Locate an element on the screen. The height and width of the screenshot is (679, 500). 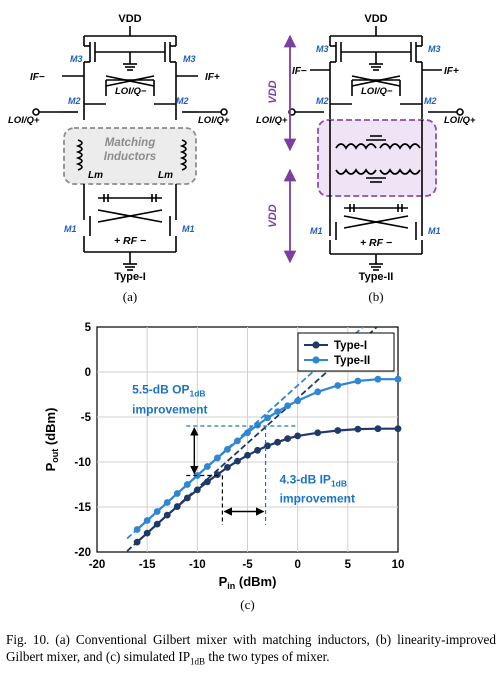
vdd-upper-label: VDD is located at coordinates (273, 91).